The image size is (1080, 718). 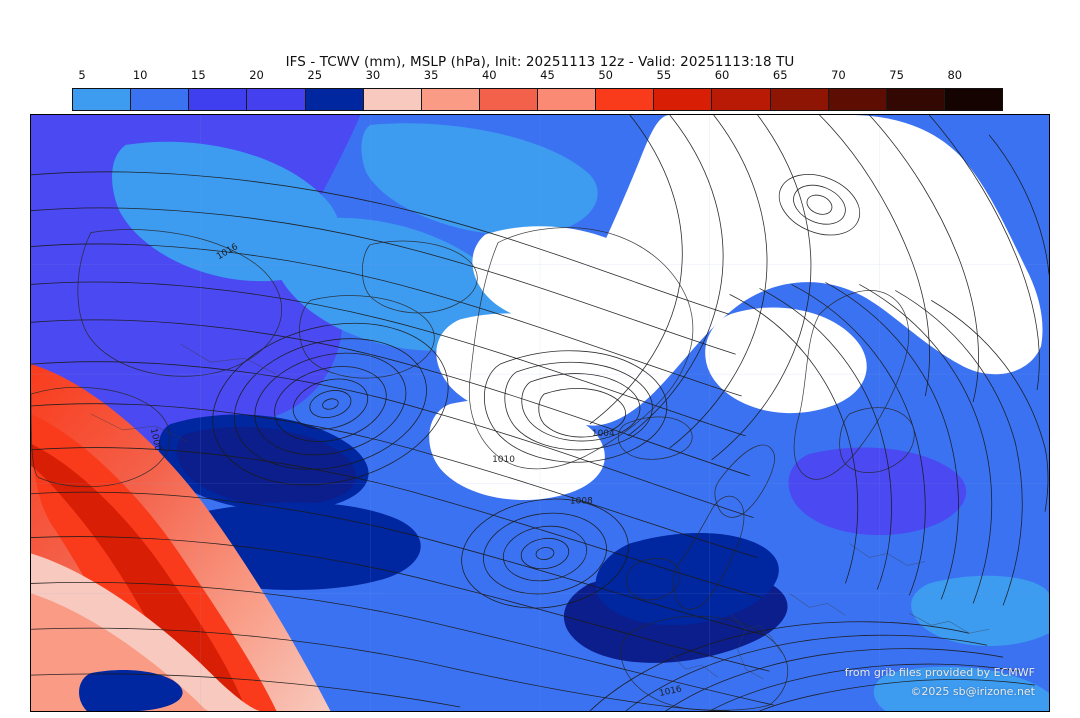 I want to click on mslp-label-1000: 1000, so click(x=155, y=439).